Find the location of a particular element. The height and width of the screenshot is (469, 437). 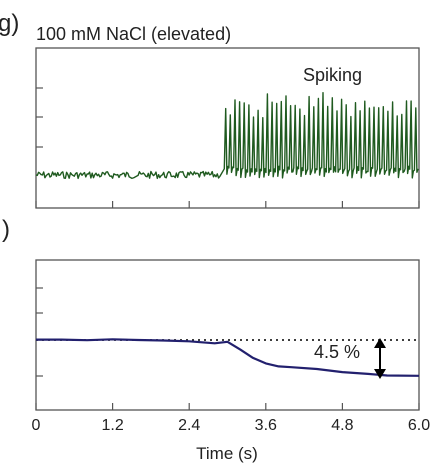

x-axis-title: Time (s) is located at coordinates (227, 453).